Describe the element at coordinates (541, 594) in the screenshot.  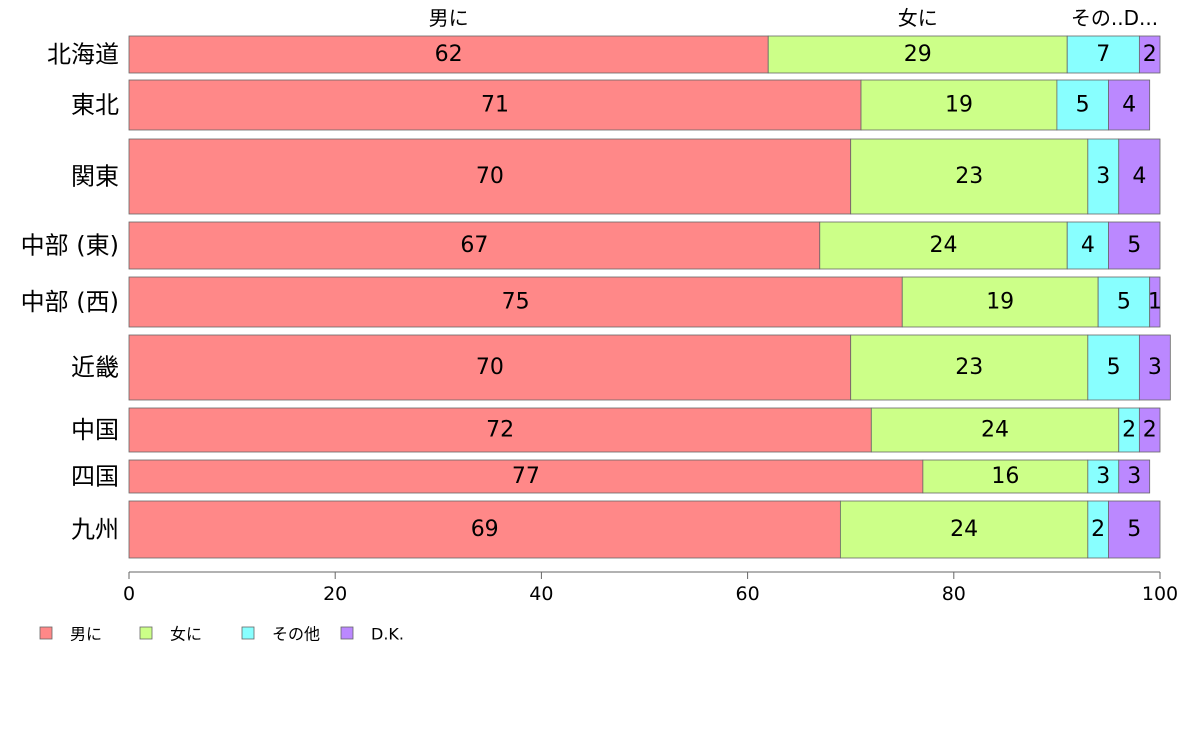
I see `x-tick-label: 40` at that location.